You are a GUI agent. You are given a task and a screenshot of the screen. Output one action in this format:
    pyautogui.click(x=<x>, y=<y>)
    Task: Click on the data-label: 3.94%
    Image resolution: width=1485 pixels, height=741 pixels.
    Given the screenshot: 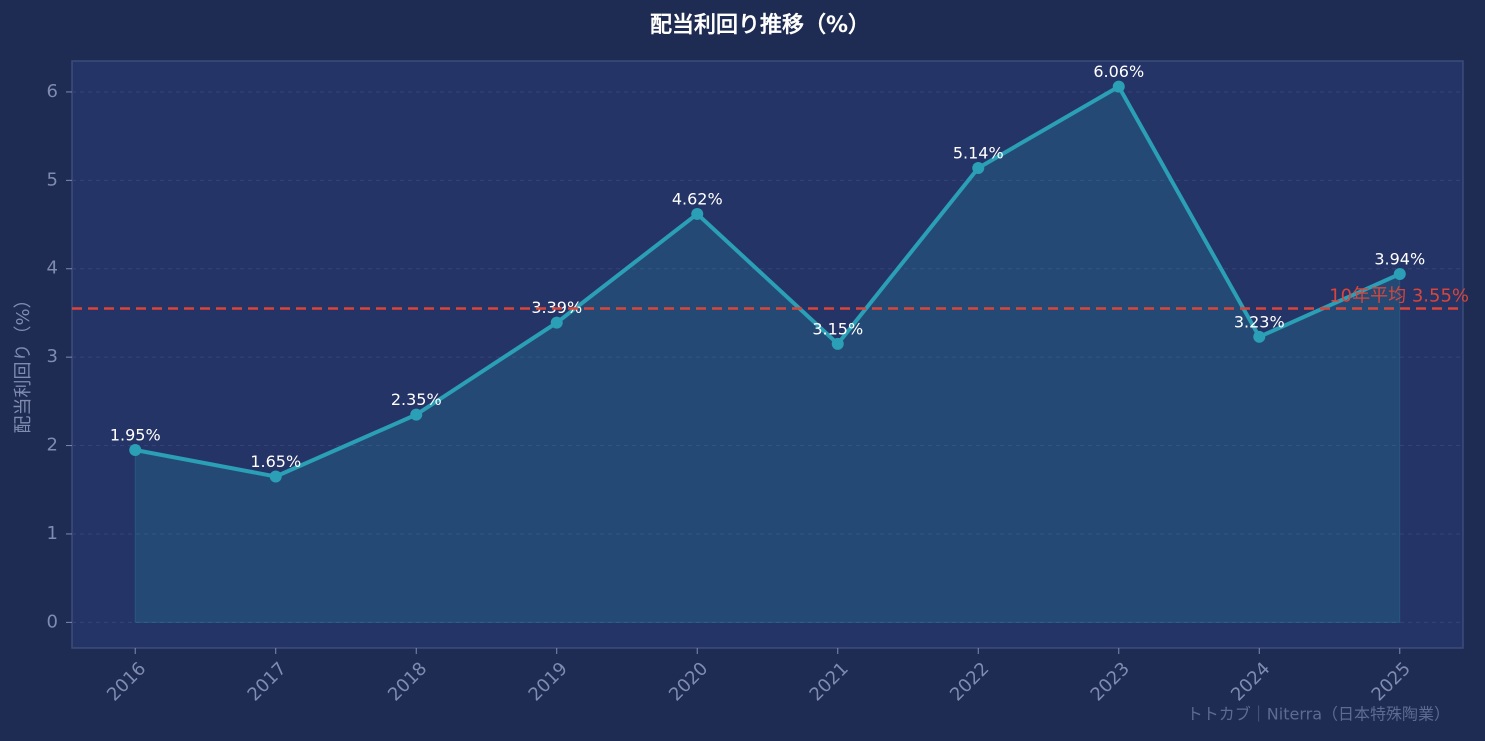 What is the action you would take?
    pyautogui.click(x=1399, y=259)
    